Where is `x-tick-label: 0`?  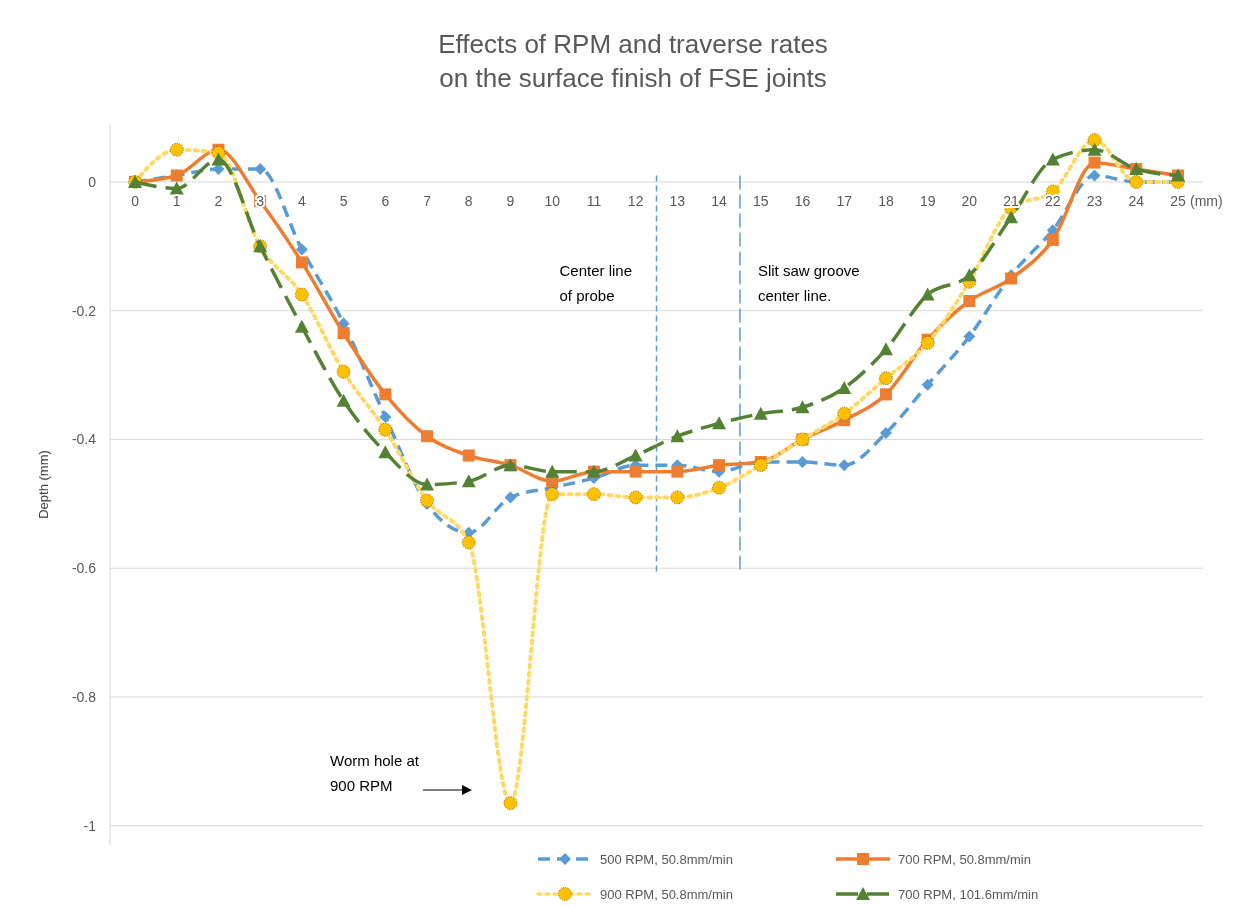
x-tick-label: 0 is located at coordinates (135, 200).